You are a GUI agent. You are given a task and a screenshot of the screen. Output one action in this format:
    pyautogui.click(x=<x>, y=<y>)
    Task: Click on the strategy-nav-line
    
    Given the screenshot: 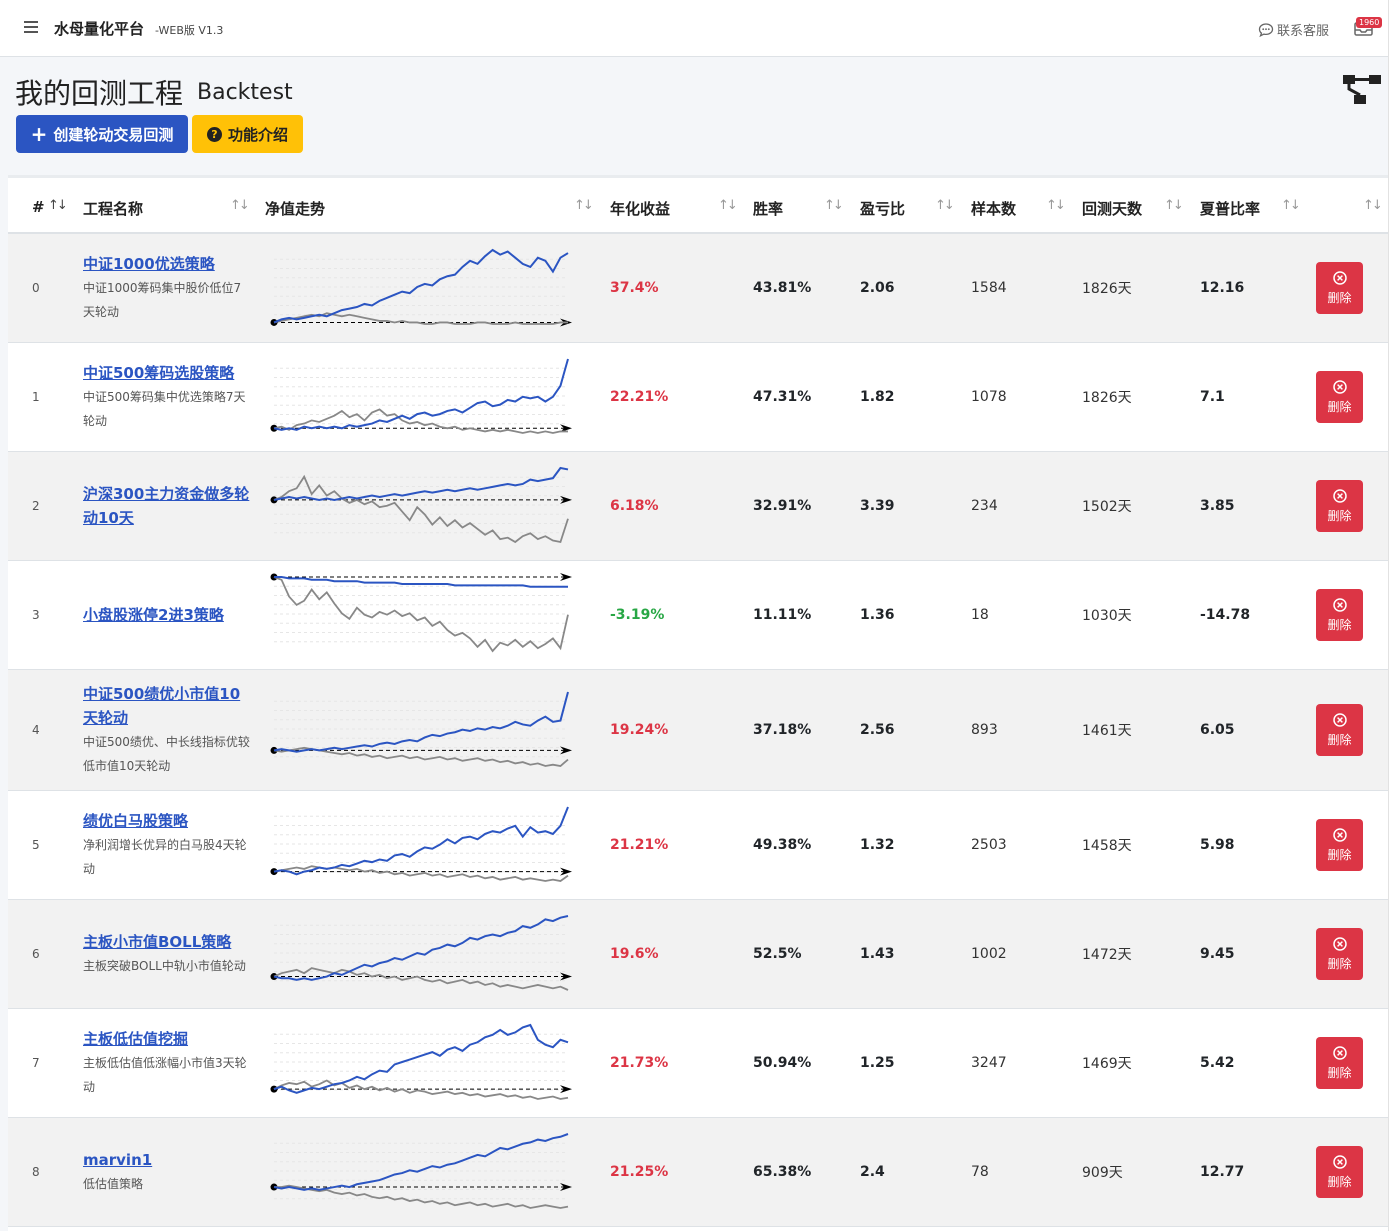 What is the action you would take?
    pyautogui.click(x=421, y=1162)
    